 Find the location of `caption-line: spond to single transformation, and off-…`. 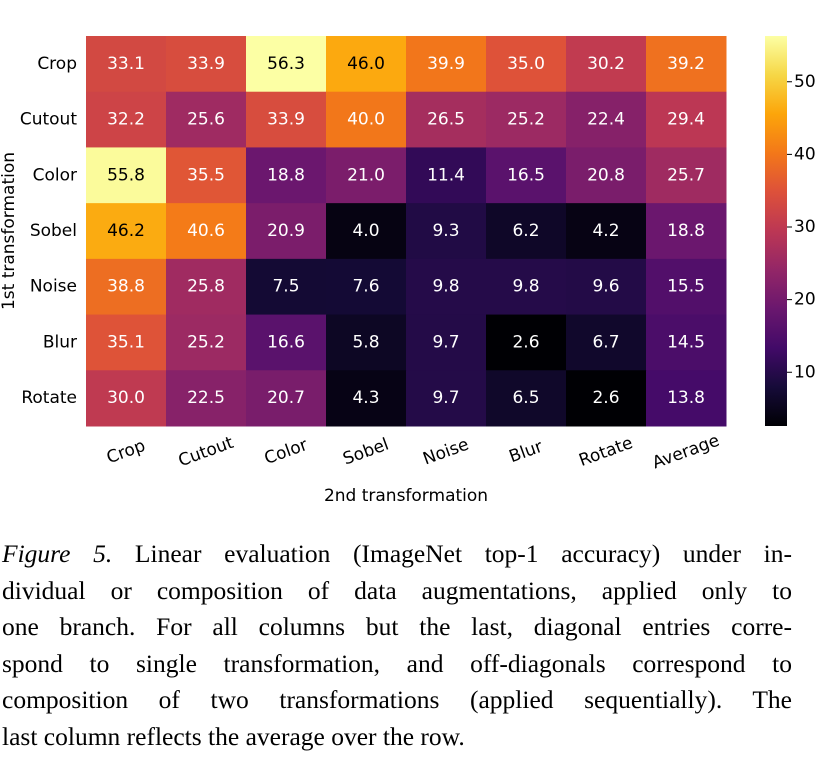

caption-line: spond to single transformation, and off-… is located at coordinates (397, 664).